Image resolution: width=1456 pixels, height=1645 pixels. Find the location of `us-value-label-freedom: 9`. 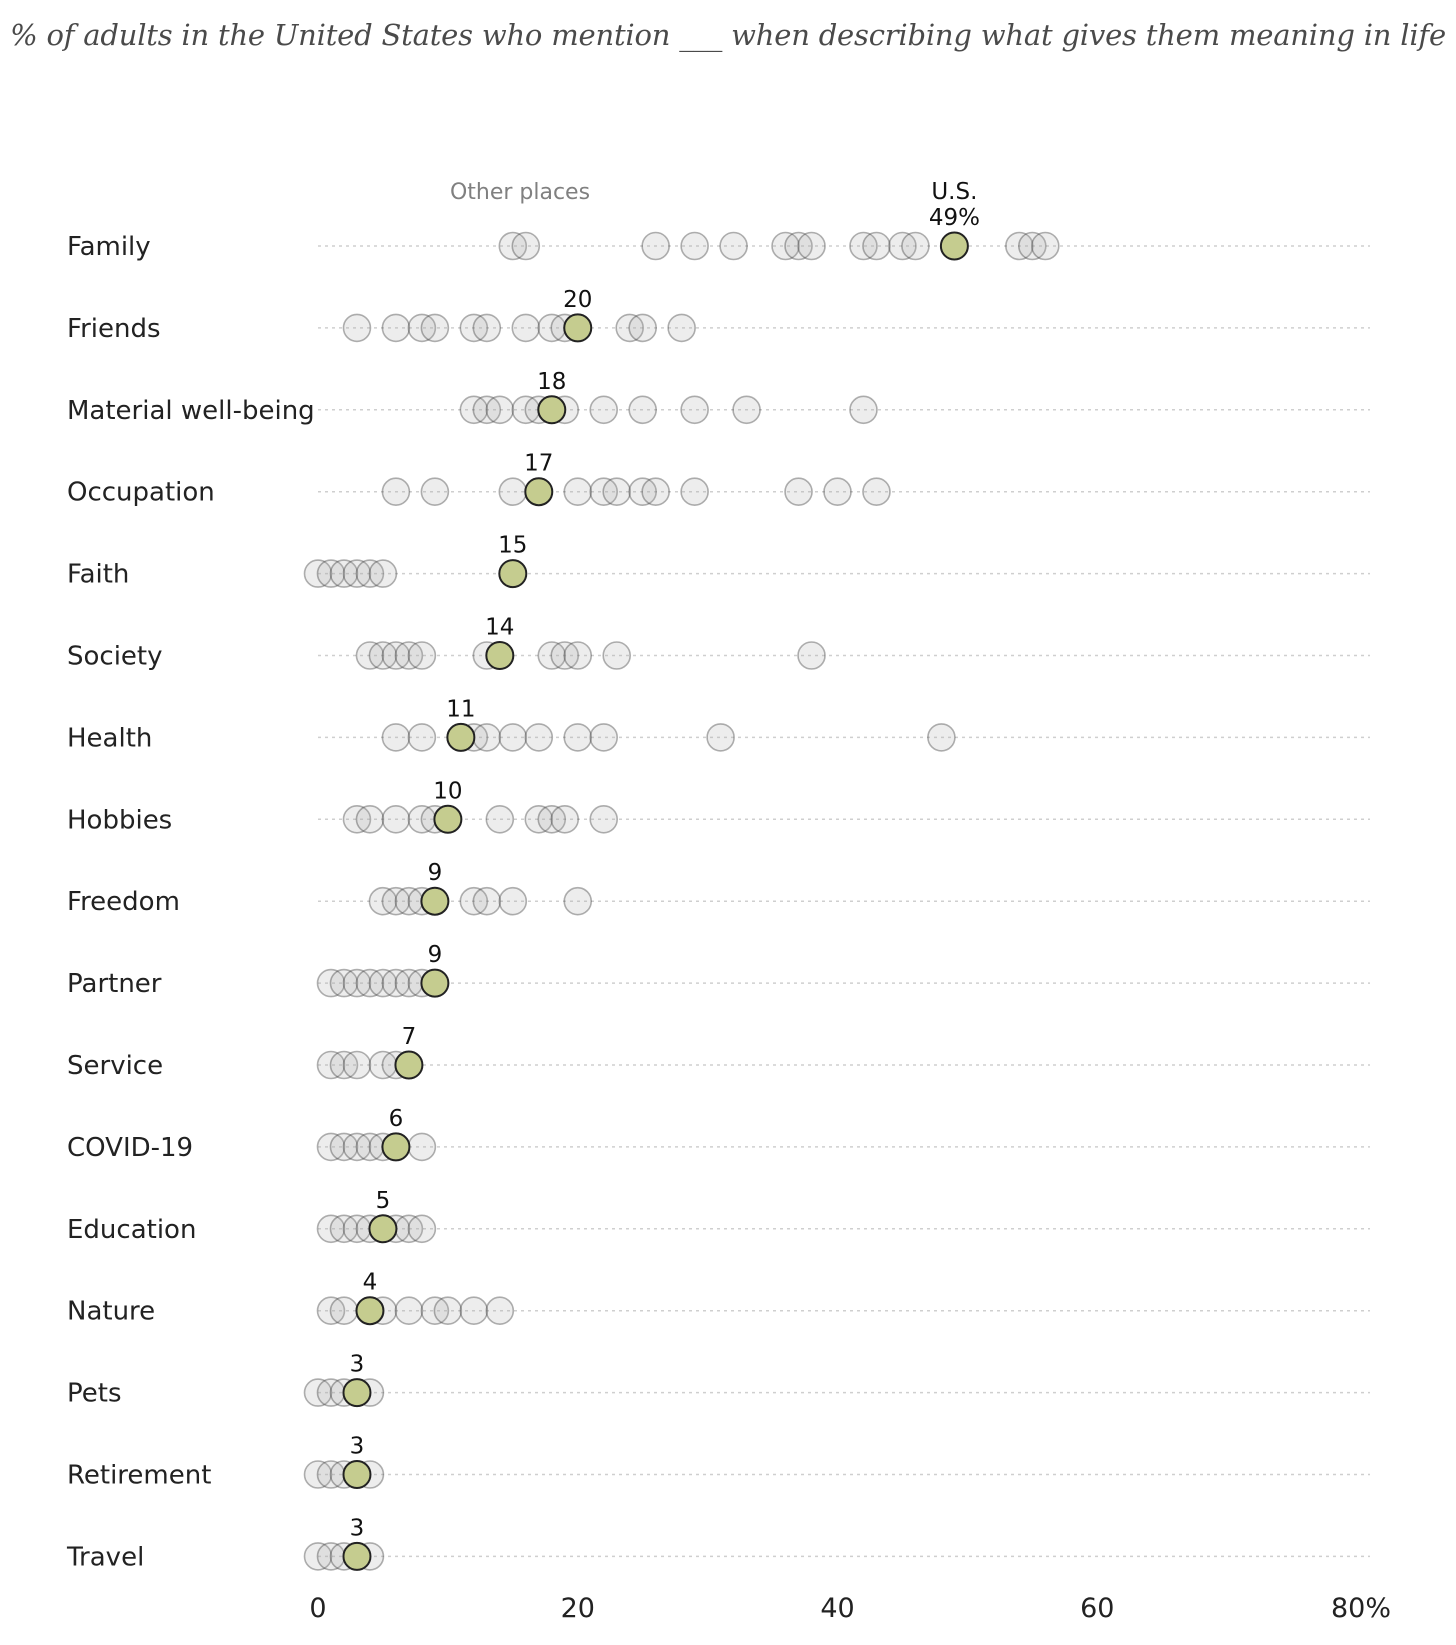

us-value-label-freedom: 9 is located at coordinates (435, 873).